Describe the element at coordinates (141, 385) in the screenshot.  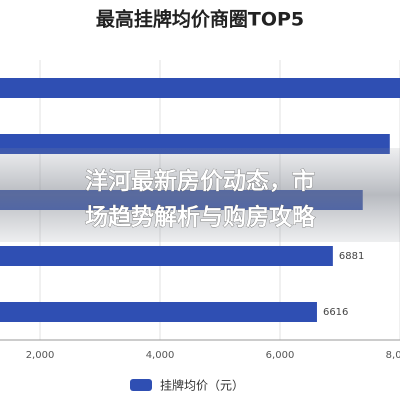
I see `legend-swatch` at that location.